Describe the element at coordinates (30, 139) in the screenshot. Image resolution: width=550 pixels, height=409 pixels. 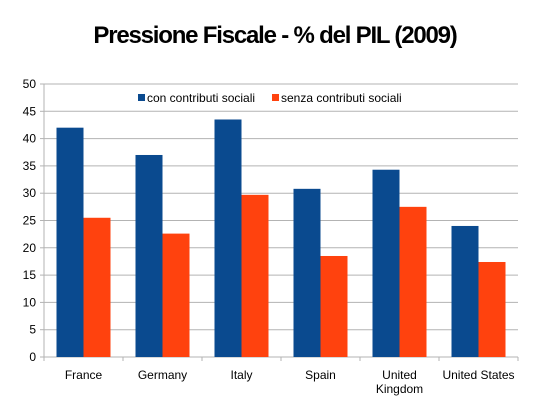
I see `y-tick-label: 40` at that location.